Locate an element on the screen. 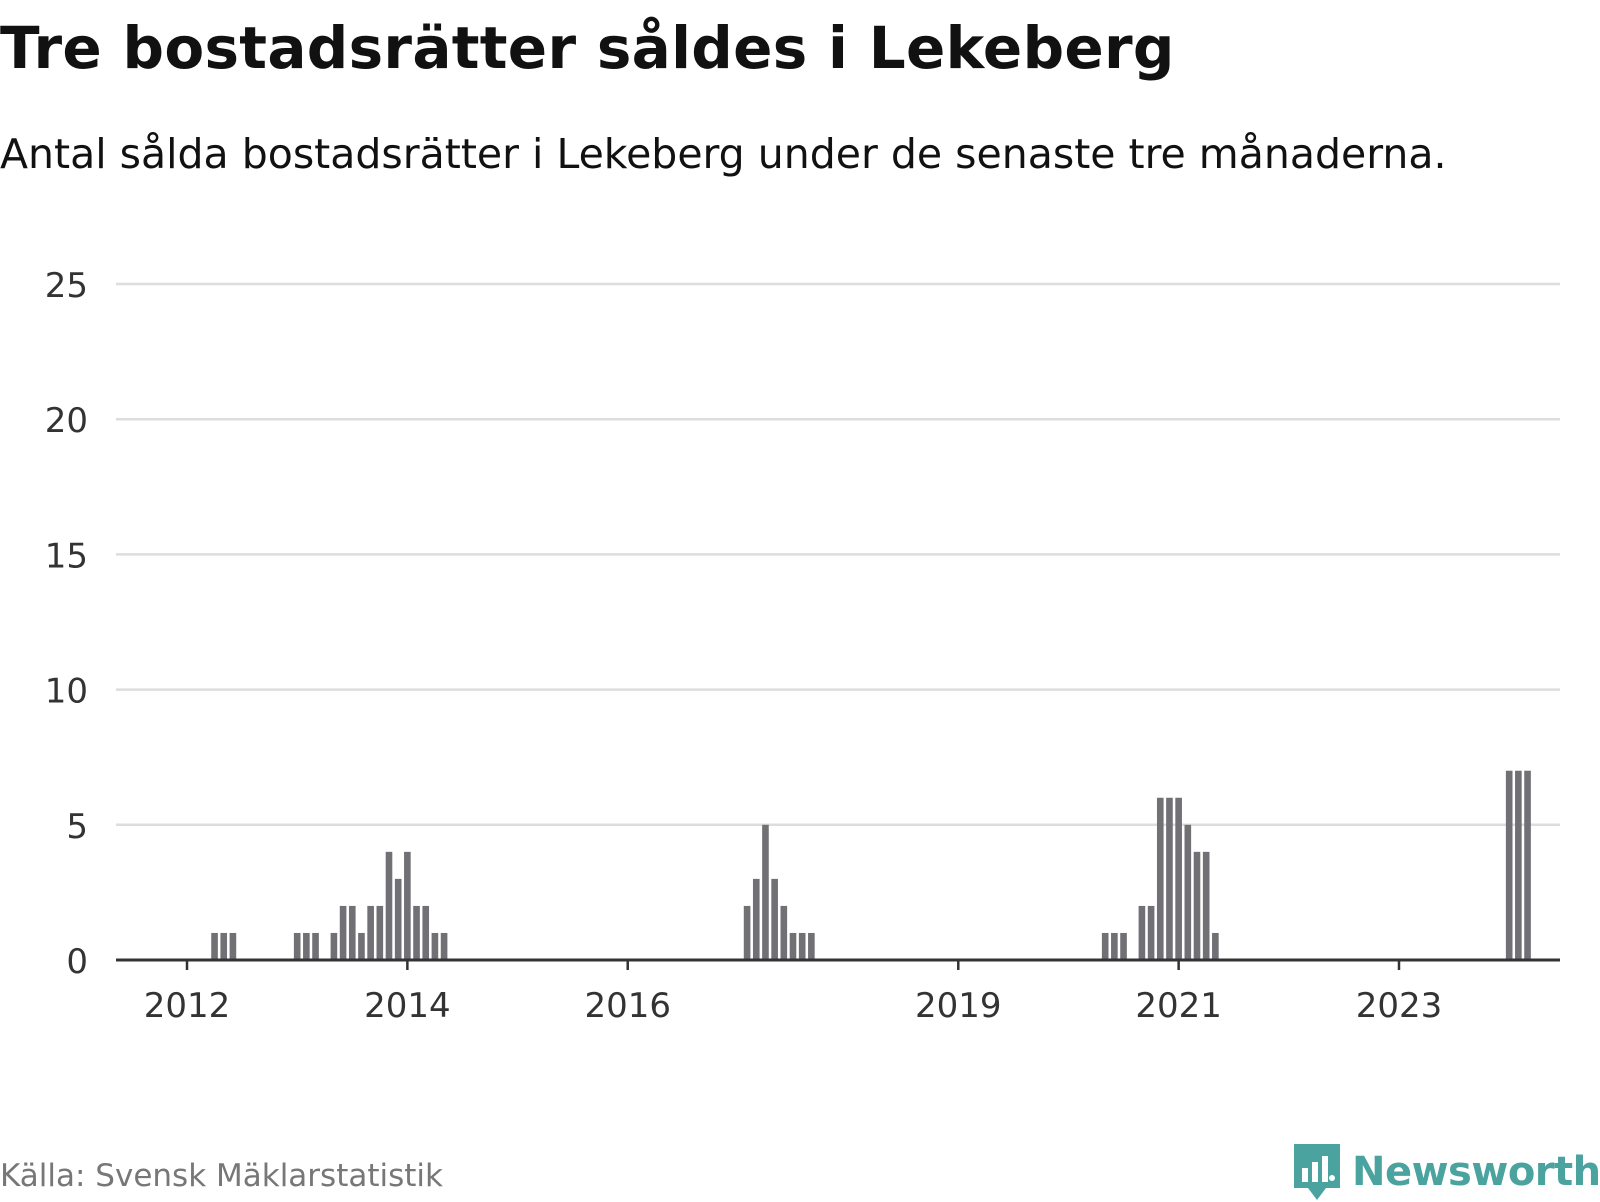 Image resolution: width=1600 pixels, height=1202 pixels. y-tick-label: 0 is located at coordinates (77, 962).